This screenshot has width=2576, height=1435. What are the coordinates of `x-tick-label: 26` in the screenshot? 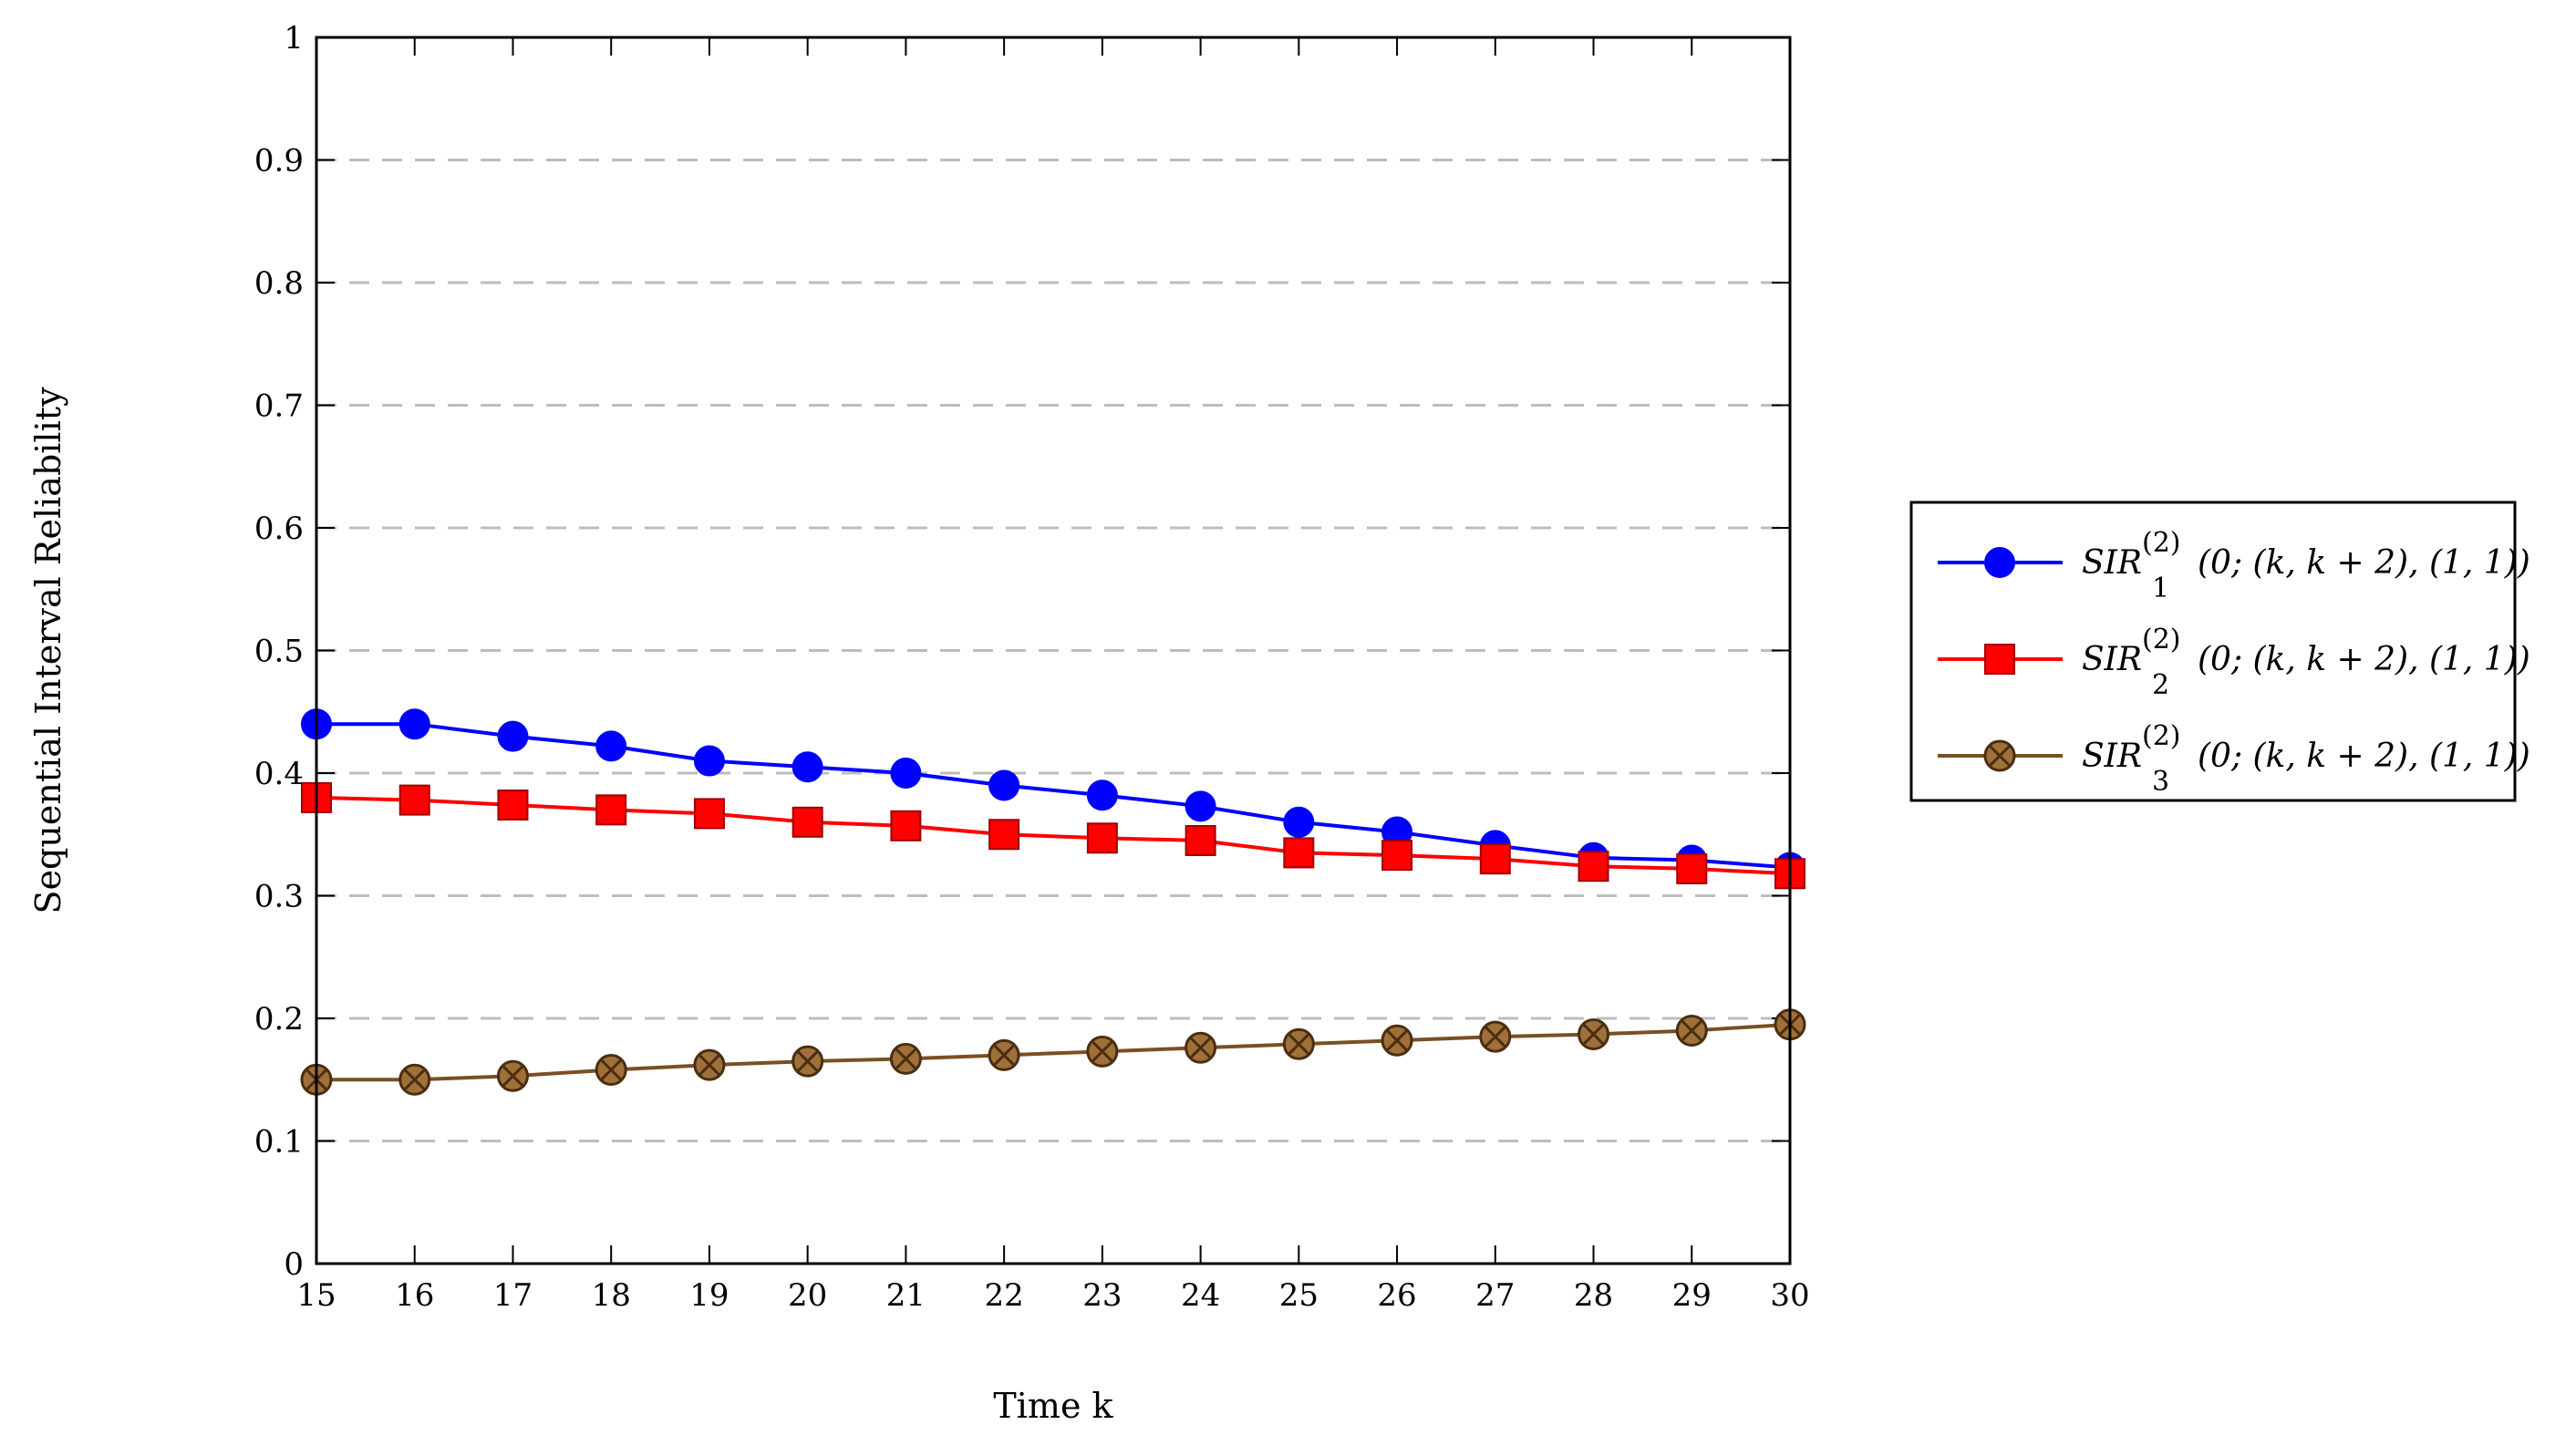 It's located at (1396, 1295).